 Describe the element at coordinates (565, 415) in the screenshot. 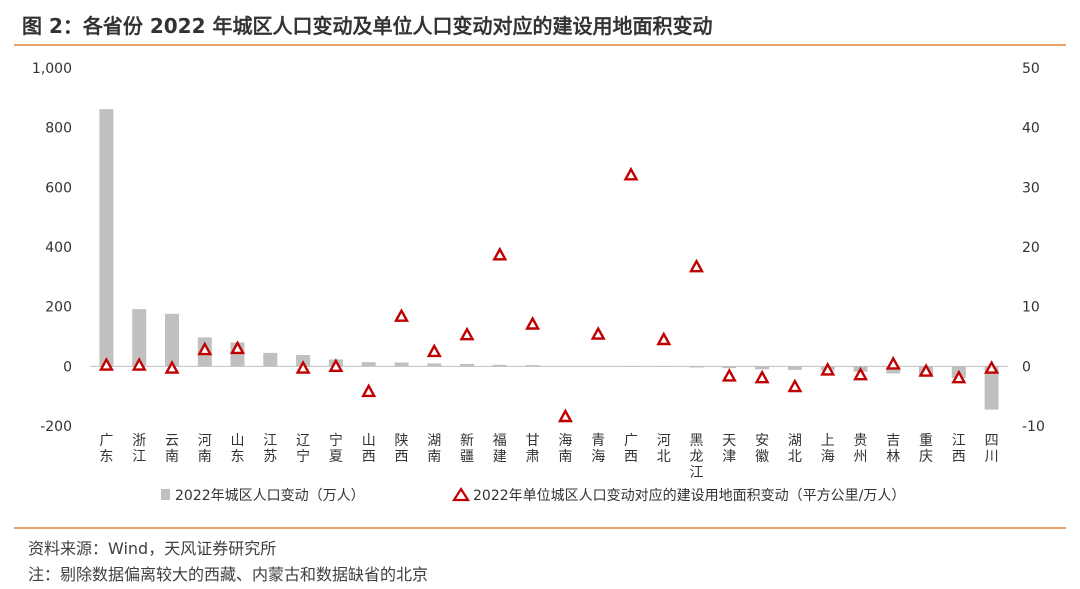

I see `marker-海南` at that location.